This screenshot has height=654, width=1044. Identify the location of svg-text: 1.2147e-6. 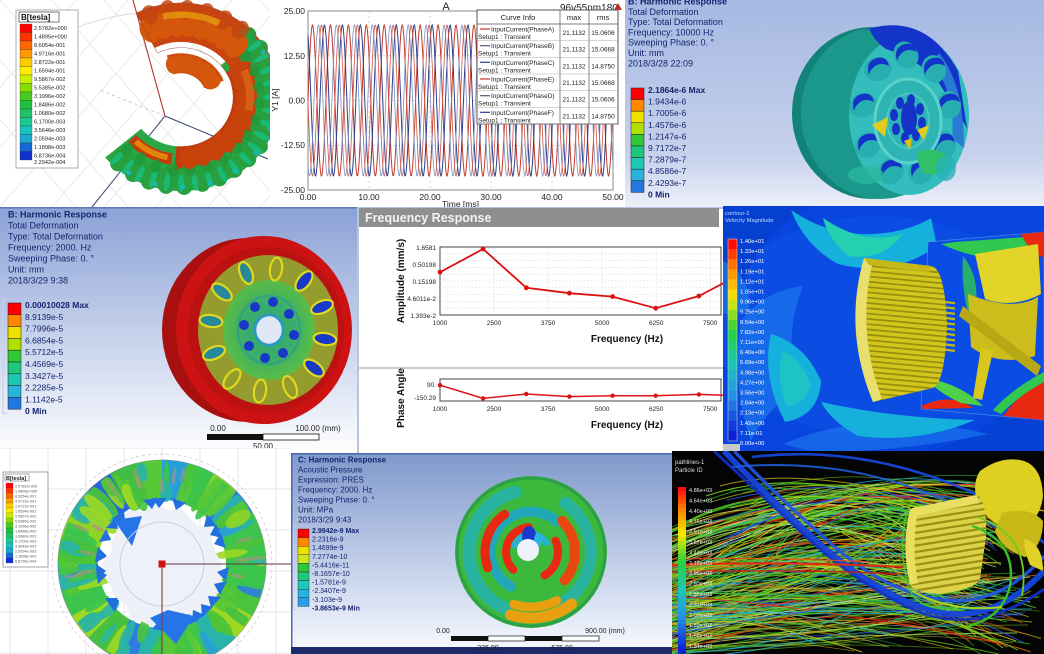
(667, 136).